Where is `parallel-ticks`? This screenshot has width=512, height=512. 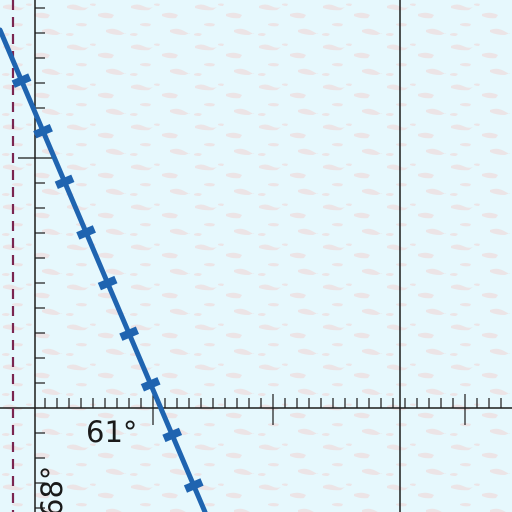
parallel-ticks is located at coordinates (273, 409).